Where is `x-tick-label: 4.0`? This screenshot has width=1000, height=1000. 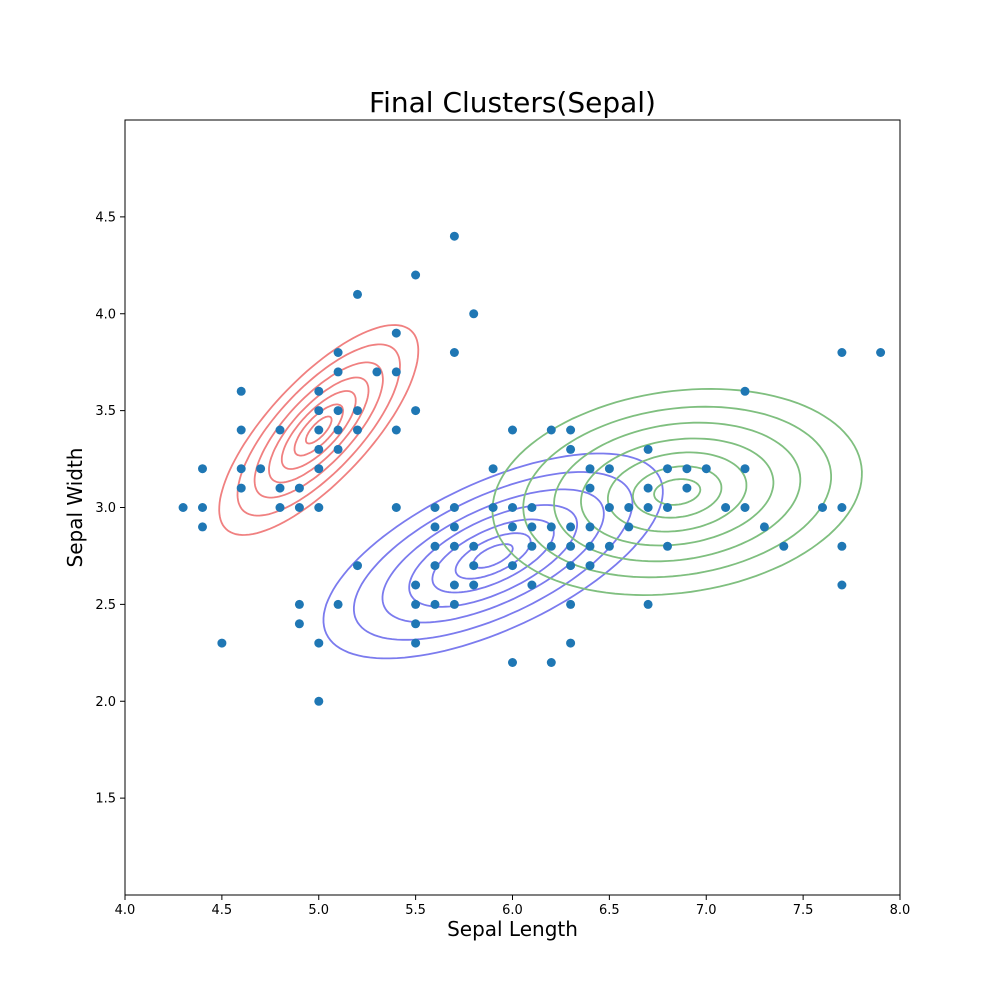
x-tick-label: 4.0 is located at coordinates (125, 910).